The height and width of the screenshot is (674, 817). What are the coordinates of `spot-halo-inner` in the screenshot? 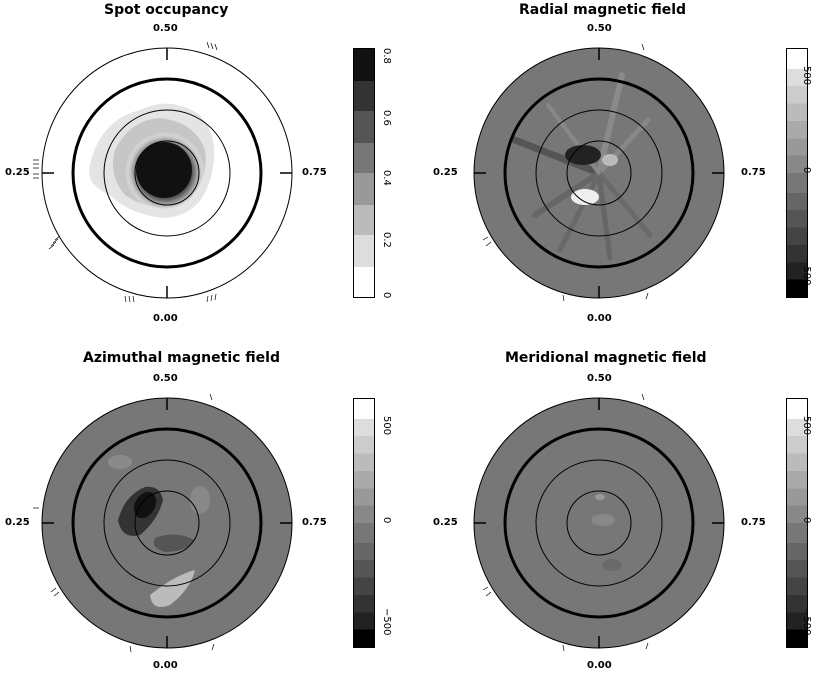 It's located at (159, 163).